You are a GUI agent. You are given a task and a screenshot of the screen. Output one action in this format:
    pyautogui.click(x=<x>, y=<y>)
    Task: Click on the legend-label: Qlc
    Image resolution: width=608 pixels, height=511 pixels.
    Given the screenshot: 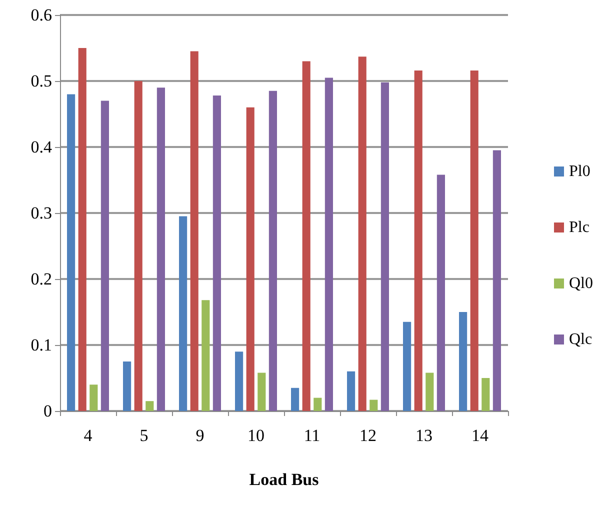 What is the action you would take?
    pyautogui.click(x=580, y=339)
    